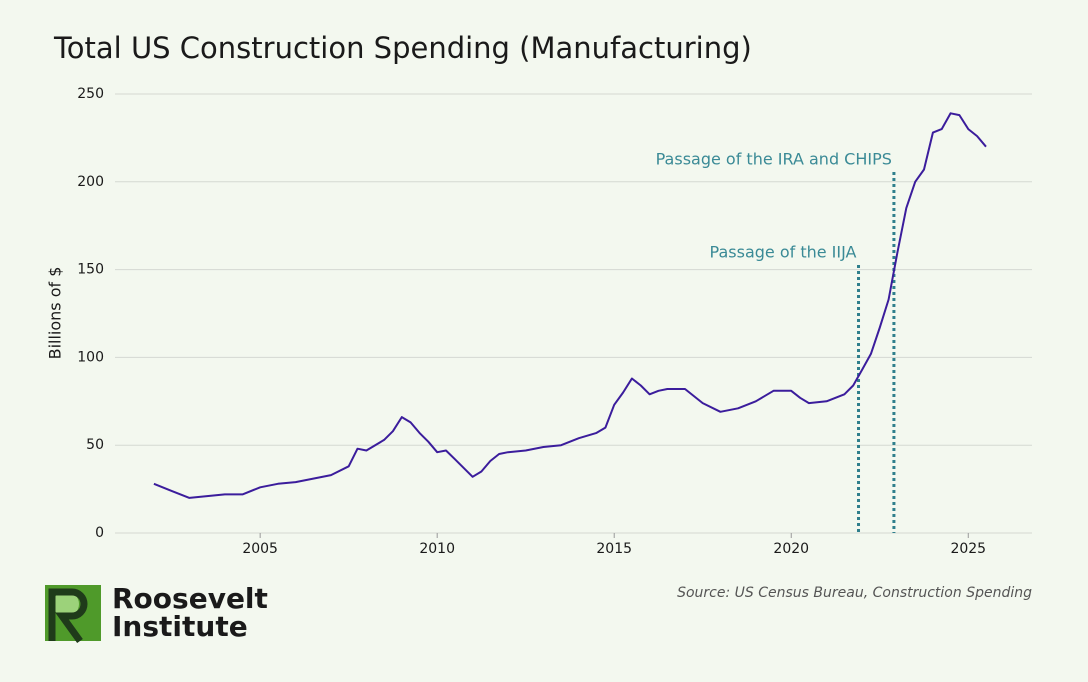  What do you see at coordinates (95, 445) in the screenshot?
I see `y-tick-label: 50` at bounding box center [95, 445].